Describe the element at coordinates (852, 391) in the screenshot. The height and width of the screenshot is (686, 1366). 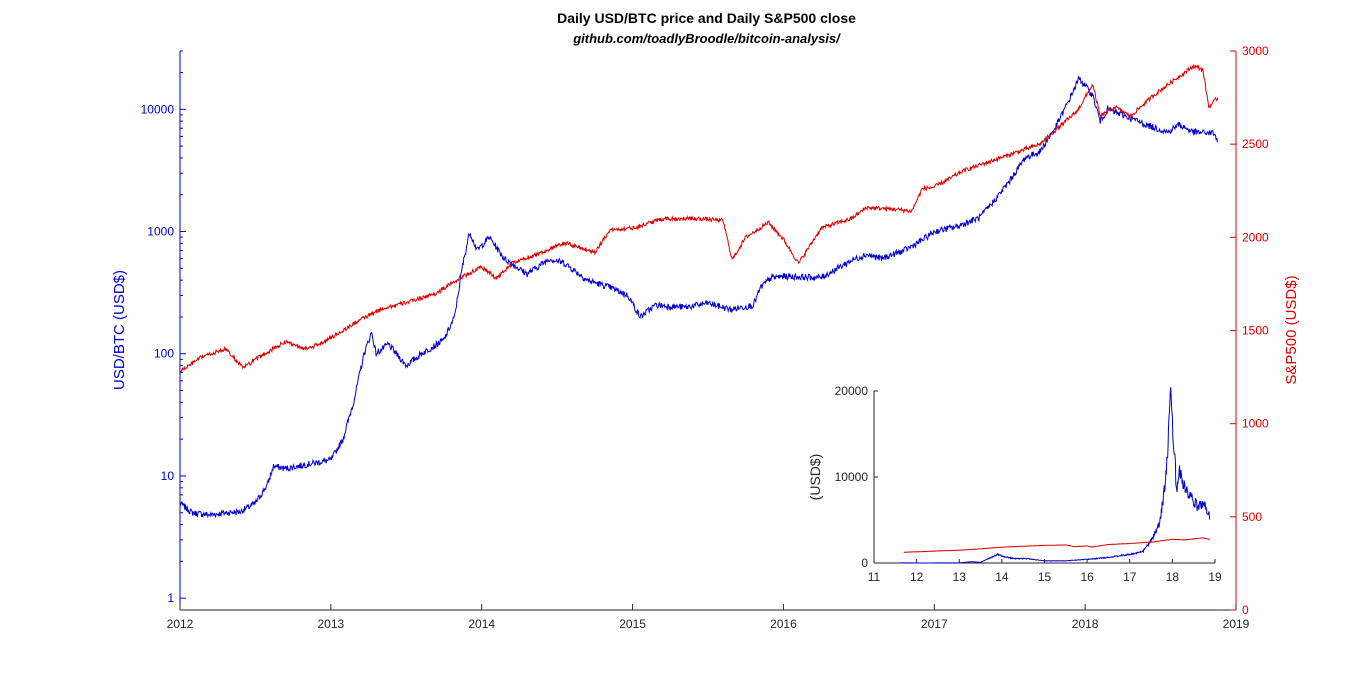
I see `inset-y-tick-label: 20000` at that location.